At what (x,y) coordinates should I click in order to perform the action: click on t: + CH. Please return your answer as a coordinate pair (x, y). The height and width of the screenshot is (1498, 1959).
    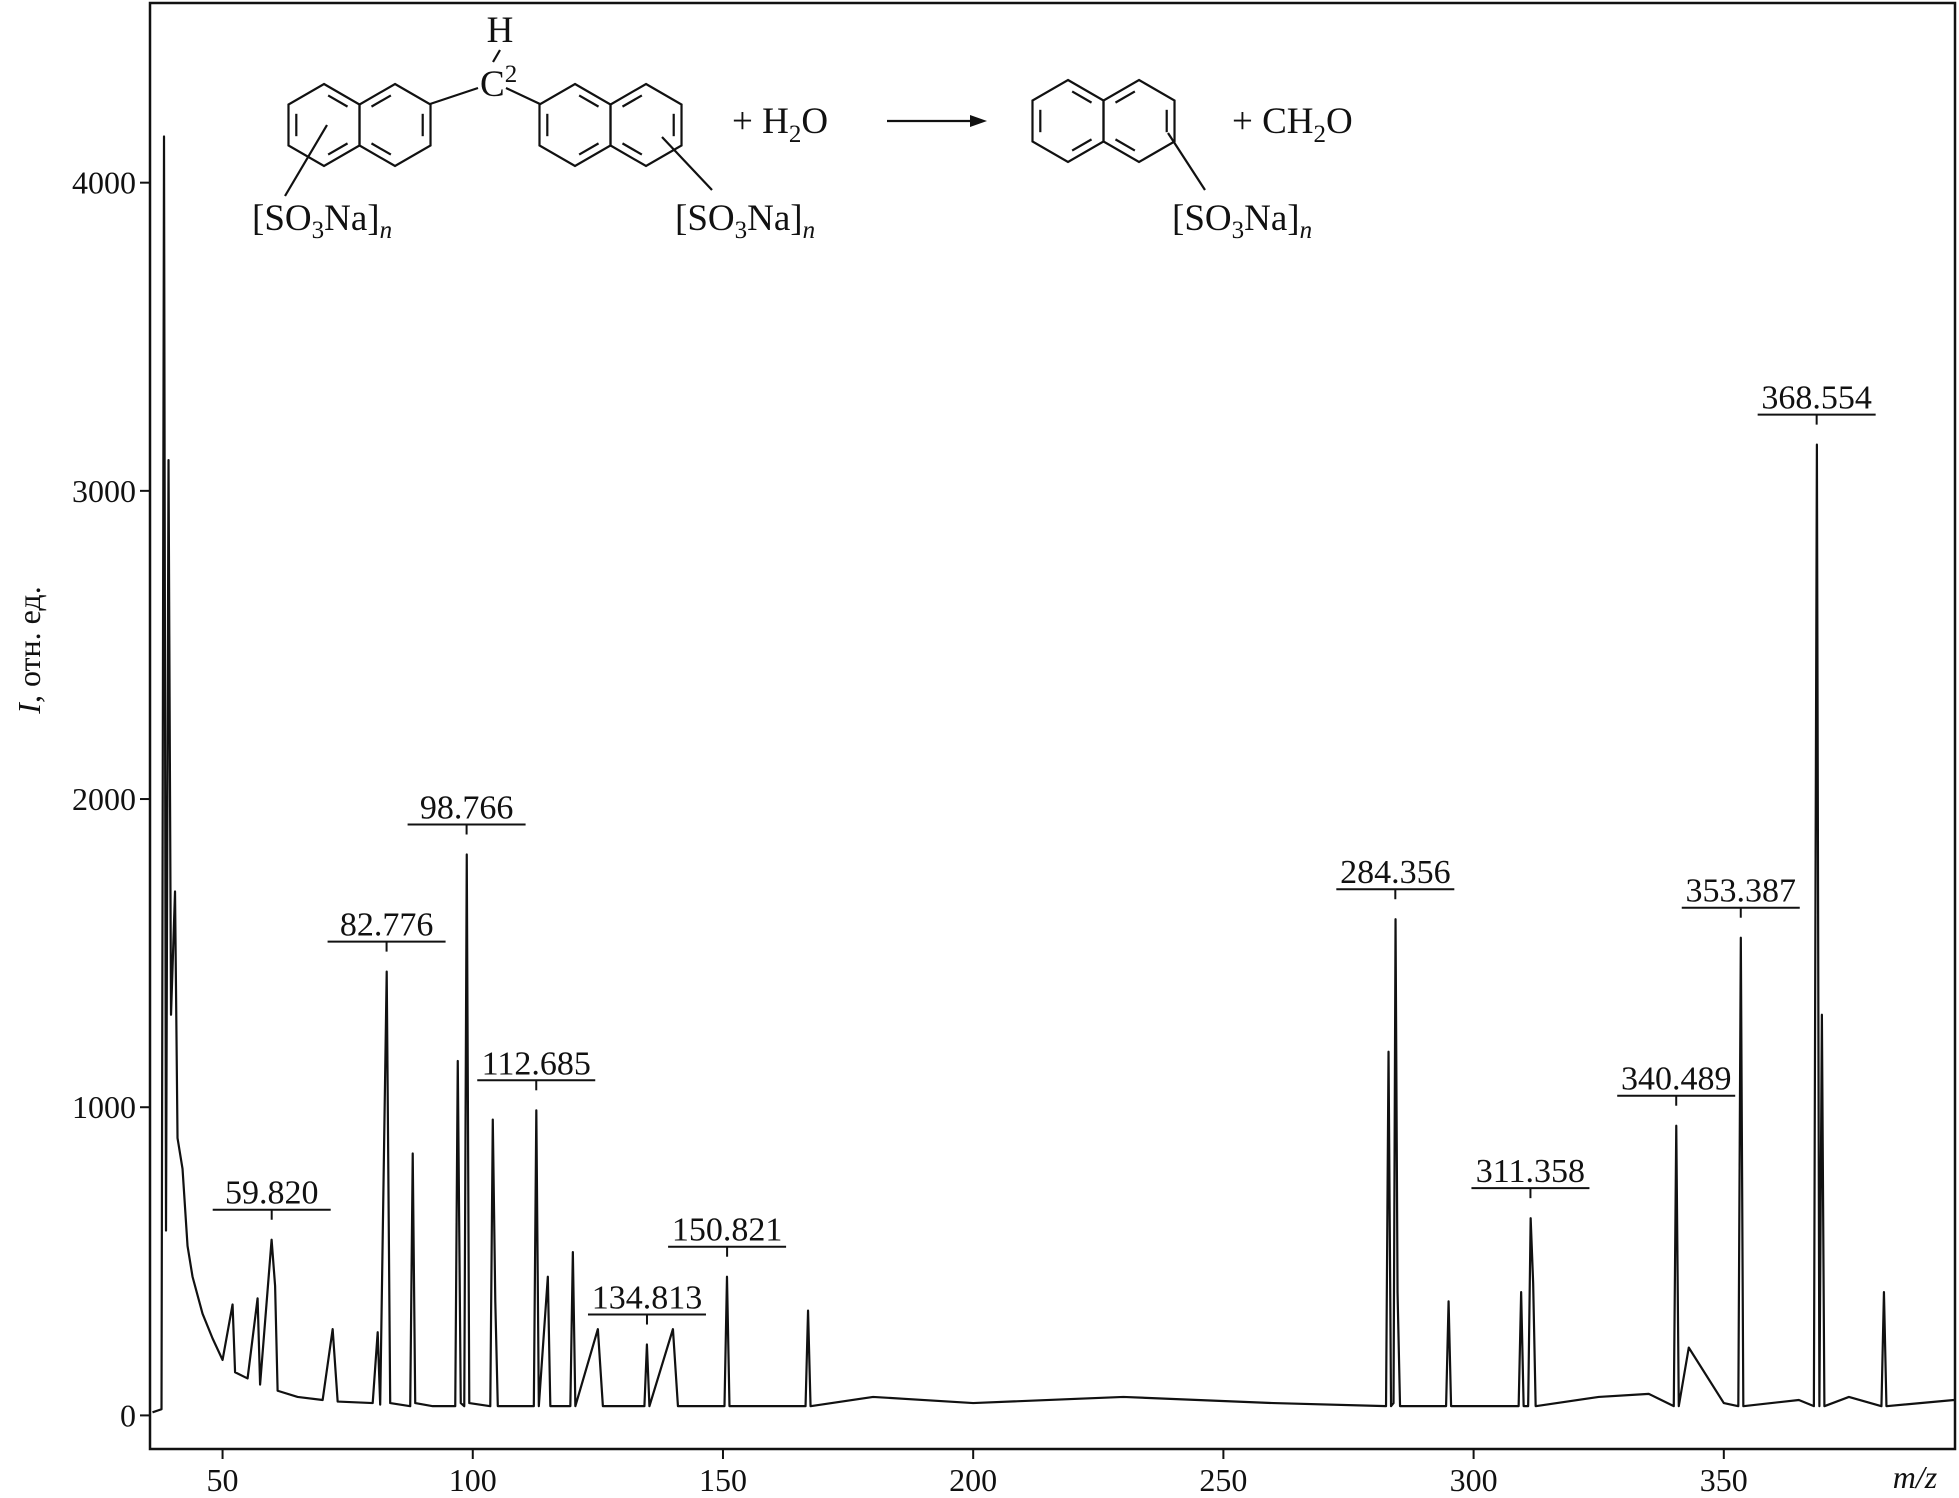
    Looking at the image, I should click on (1273, 121).